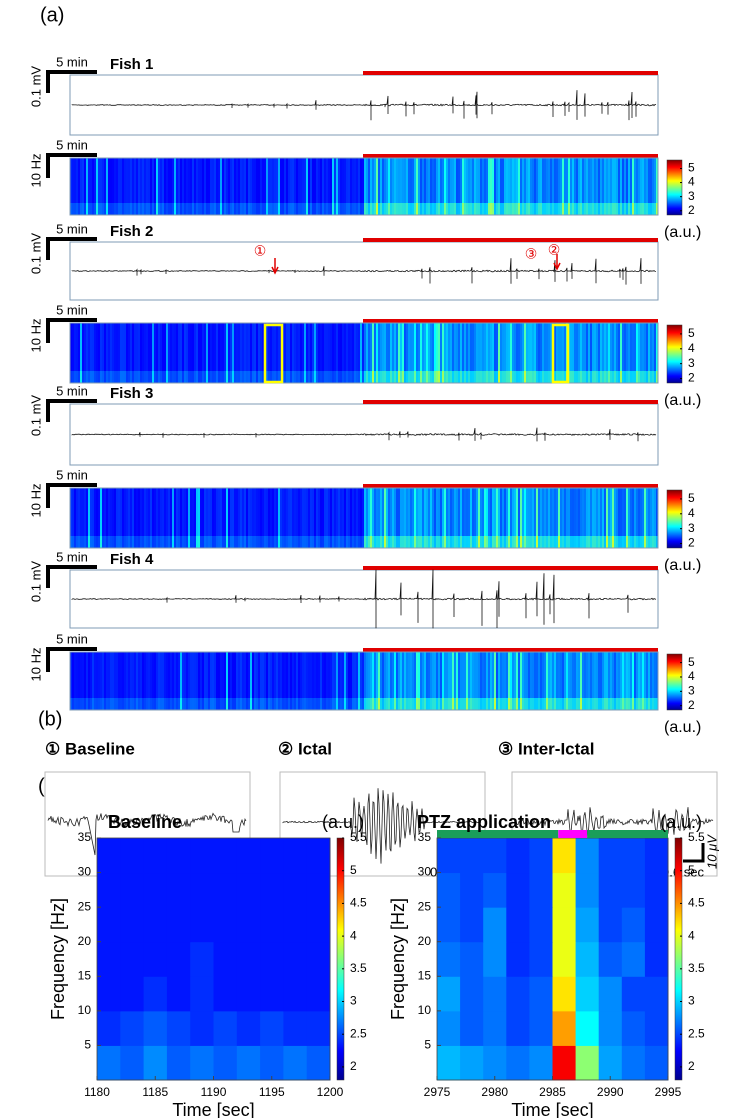 This screenshot has width=741, height=1118. What do you see at coordinates (484, 822) in the screenshot?
I see `chart-title: PTZ application` at bounding box center [484, 822].